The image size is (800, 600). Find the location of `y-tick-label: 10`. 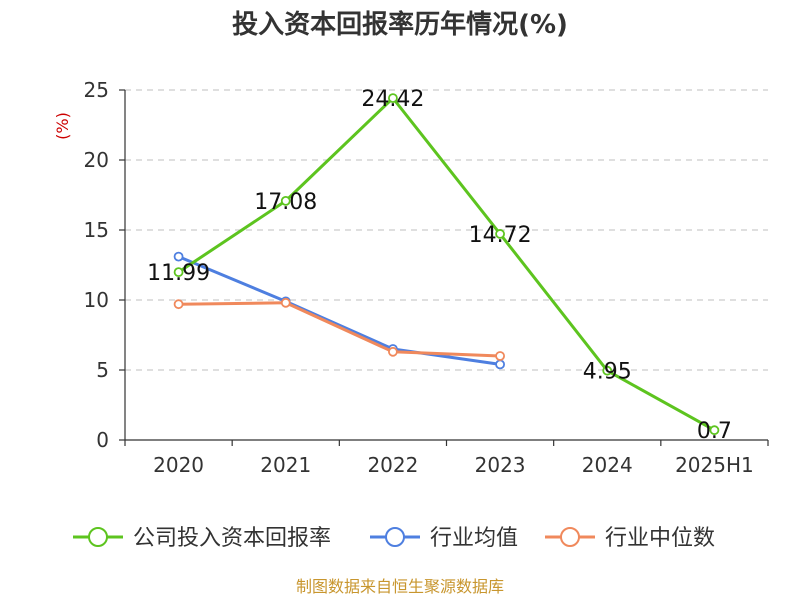

y-tick-label: 10 is located at coordinates (96, 300).